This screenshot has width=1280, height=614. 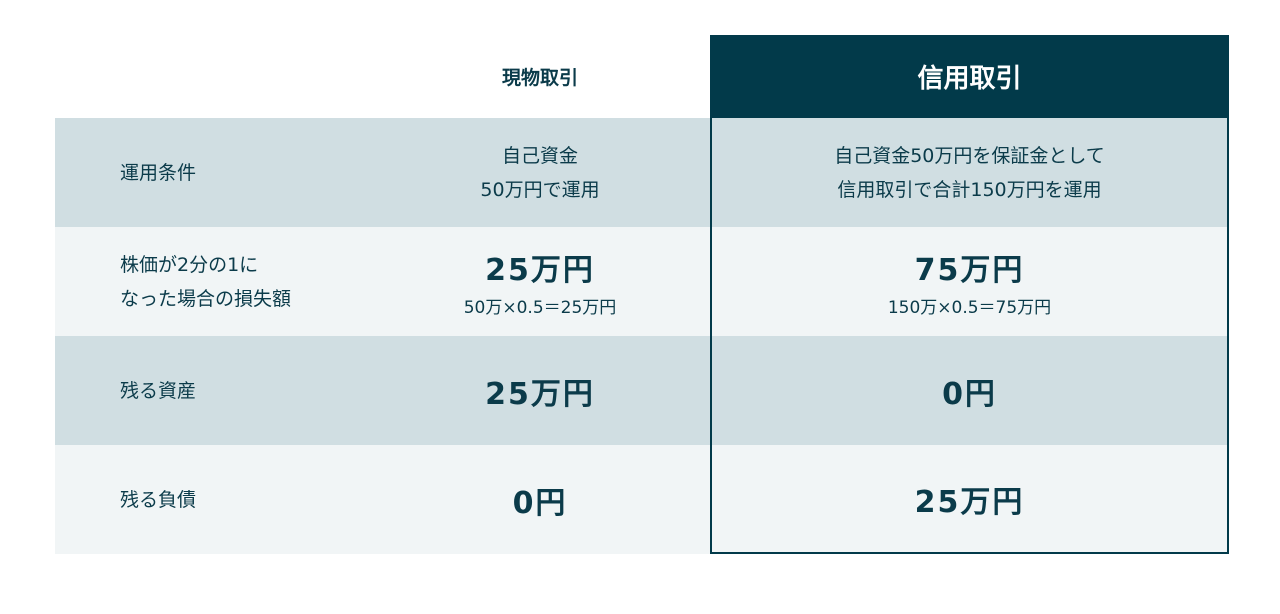 I want to click on value: 75万円, so click(x=969, y=270).